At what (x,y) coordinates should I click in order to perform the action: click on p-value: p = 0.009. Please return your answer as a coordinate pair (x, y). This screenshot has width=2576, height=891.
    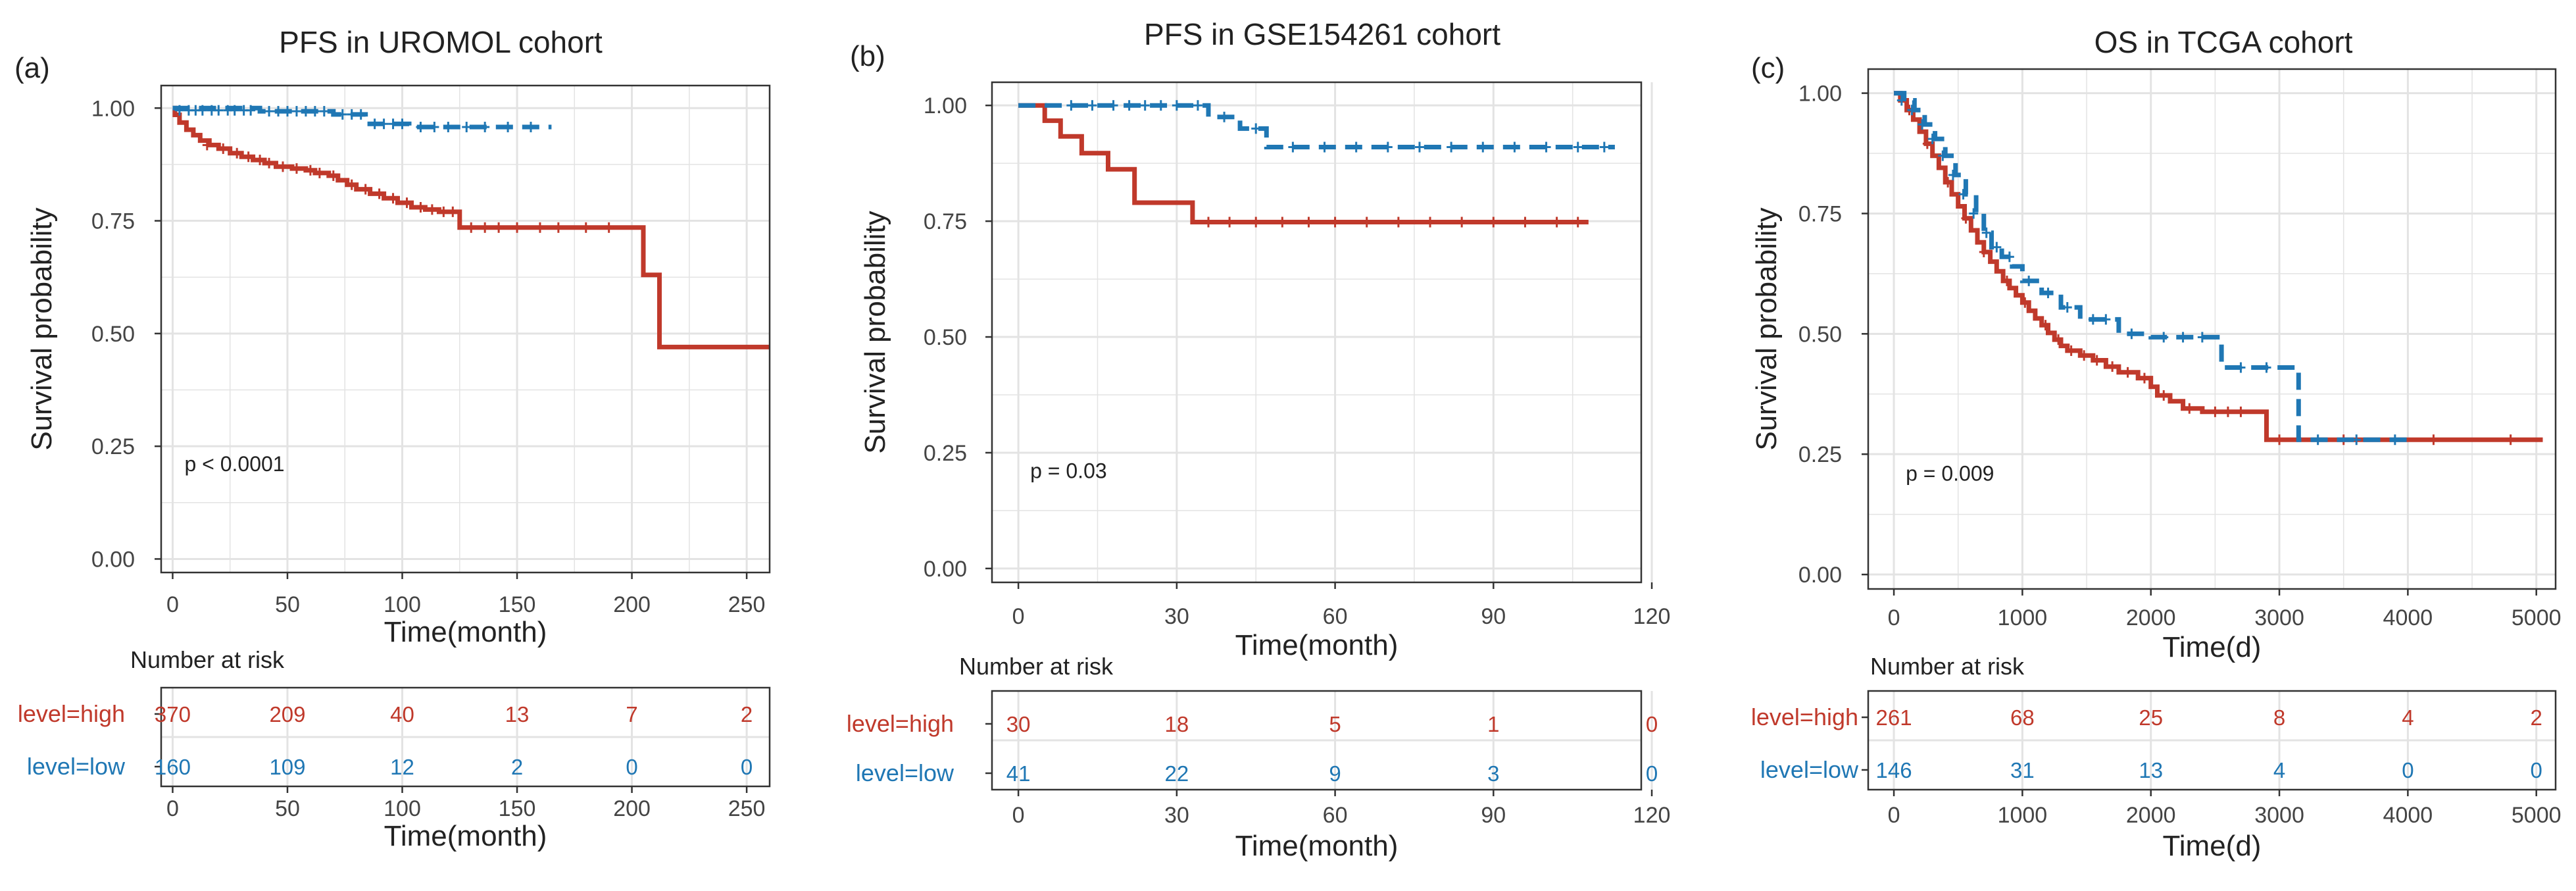
    Looking at the image, I should click on (1950, 473).